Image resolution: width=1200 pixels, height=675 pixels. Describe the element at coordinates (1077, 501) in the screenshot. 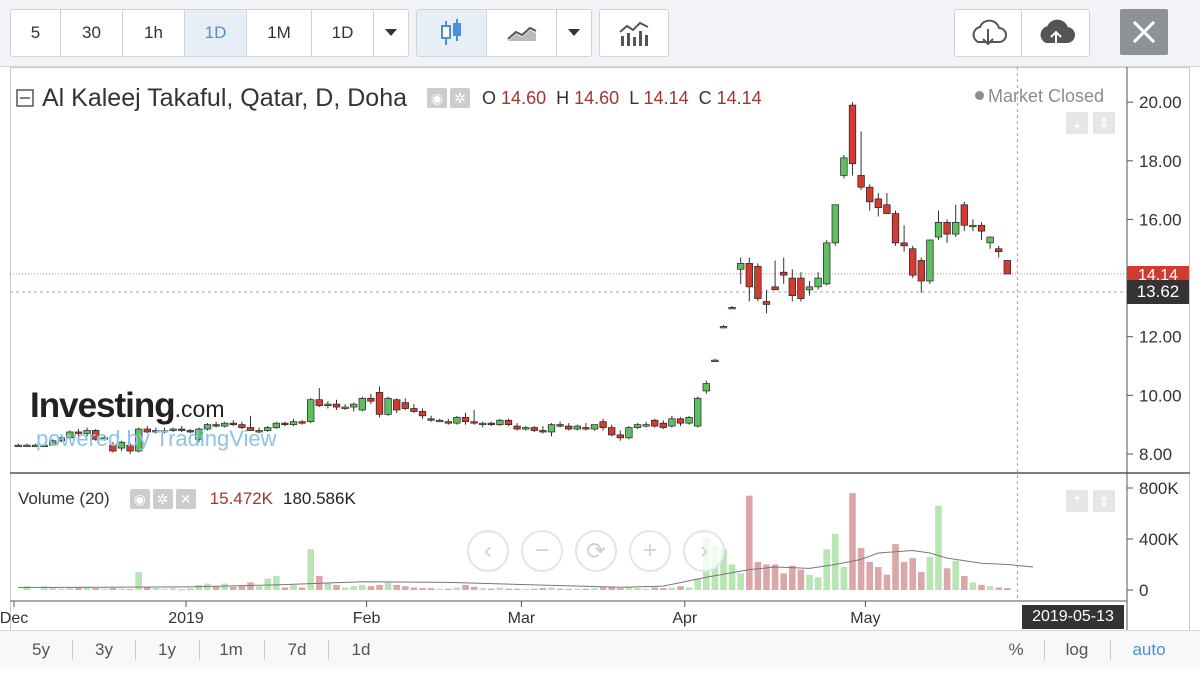

I see `volume-scroll-up-icon: ⇡` at that location.